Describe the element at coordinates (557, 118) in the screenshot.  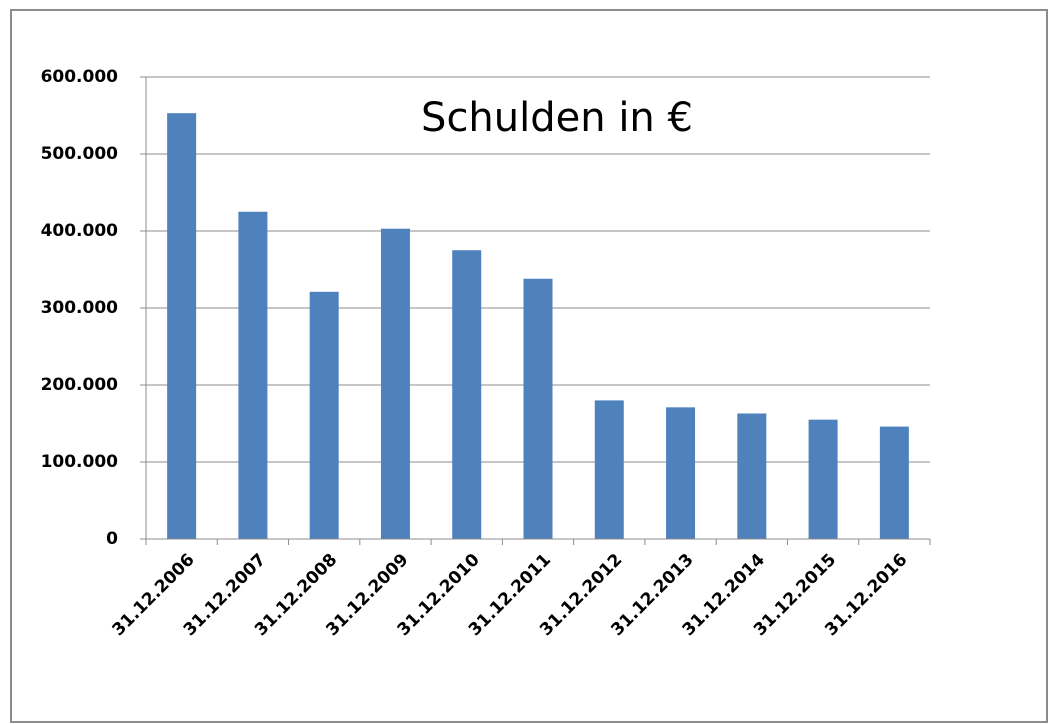
I see `chart-title: Schulden in €` at that location.